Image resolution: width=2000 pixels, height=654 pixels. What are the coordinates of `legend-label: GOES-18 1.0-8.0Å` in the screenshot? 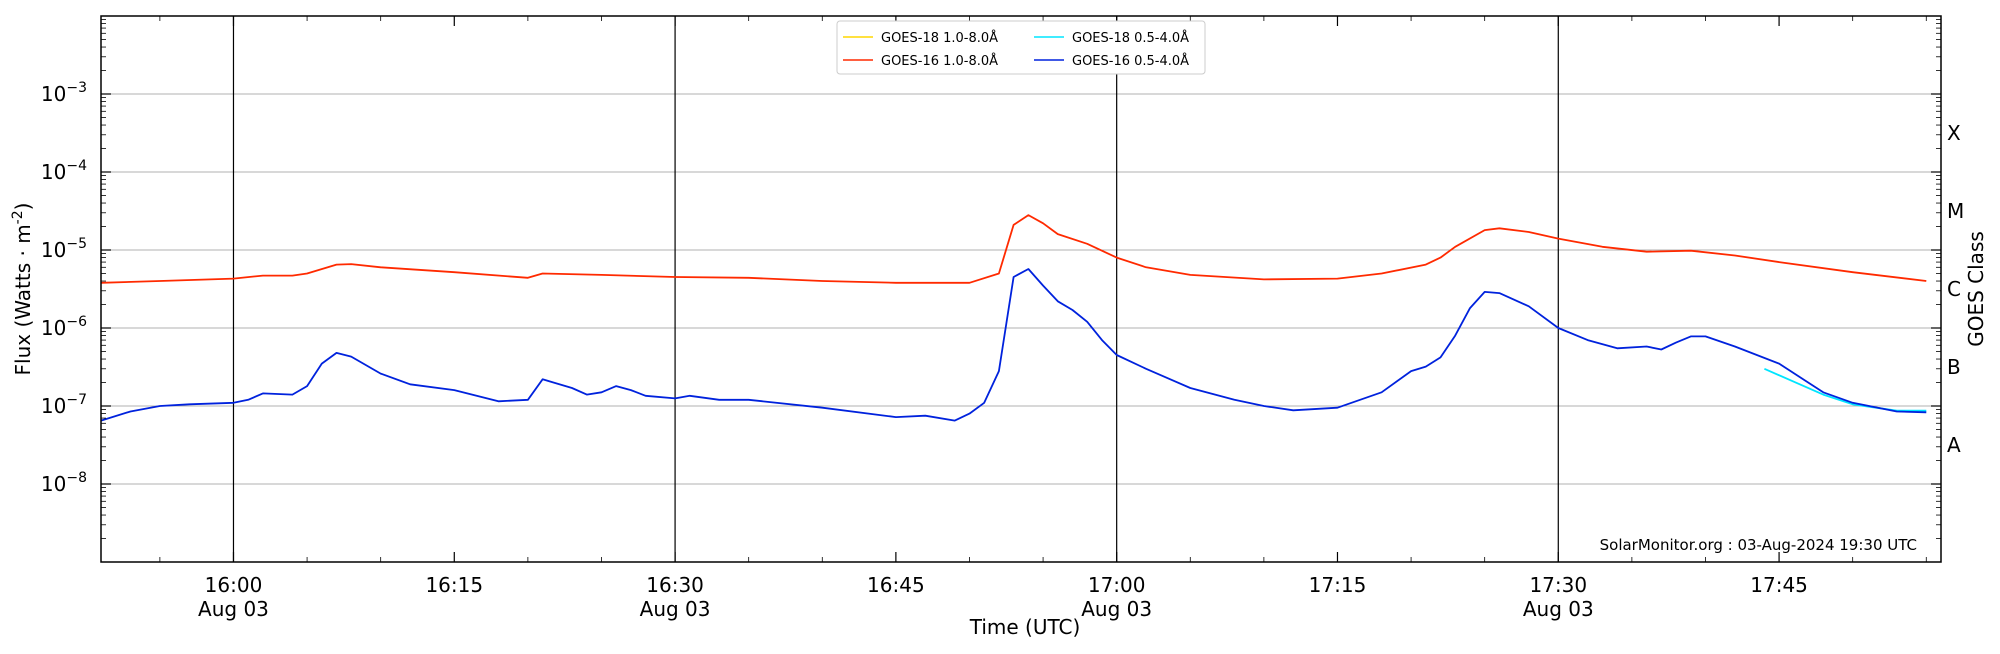 It's located at (939, 38).